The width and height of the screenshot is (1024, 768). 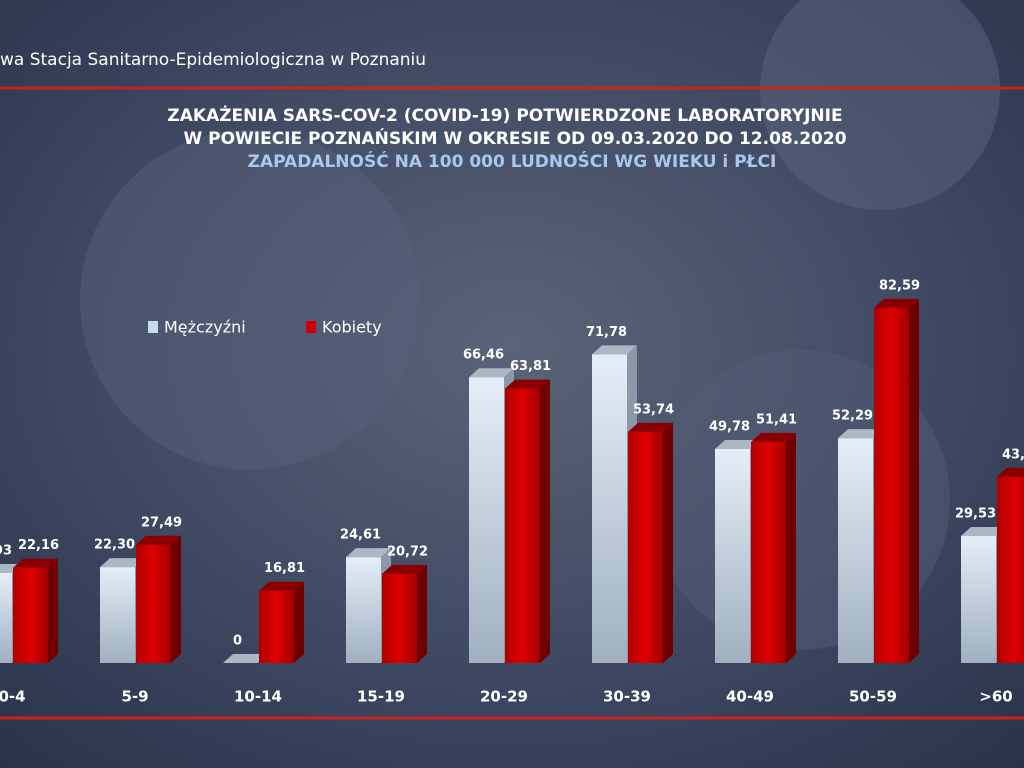 I want to click on x-tick-label: >60, so click(x=995, y=697).